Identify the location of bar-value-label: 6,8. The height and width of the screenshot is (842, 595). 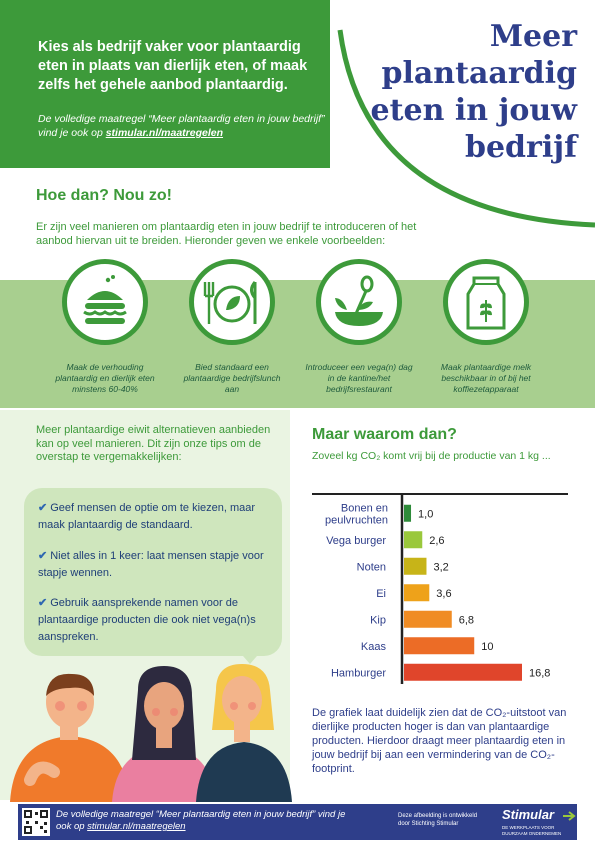
(466, 620).